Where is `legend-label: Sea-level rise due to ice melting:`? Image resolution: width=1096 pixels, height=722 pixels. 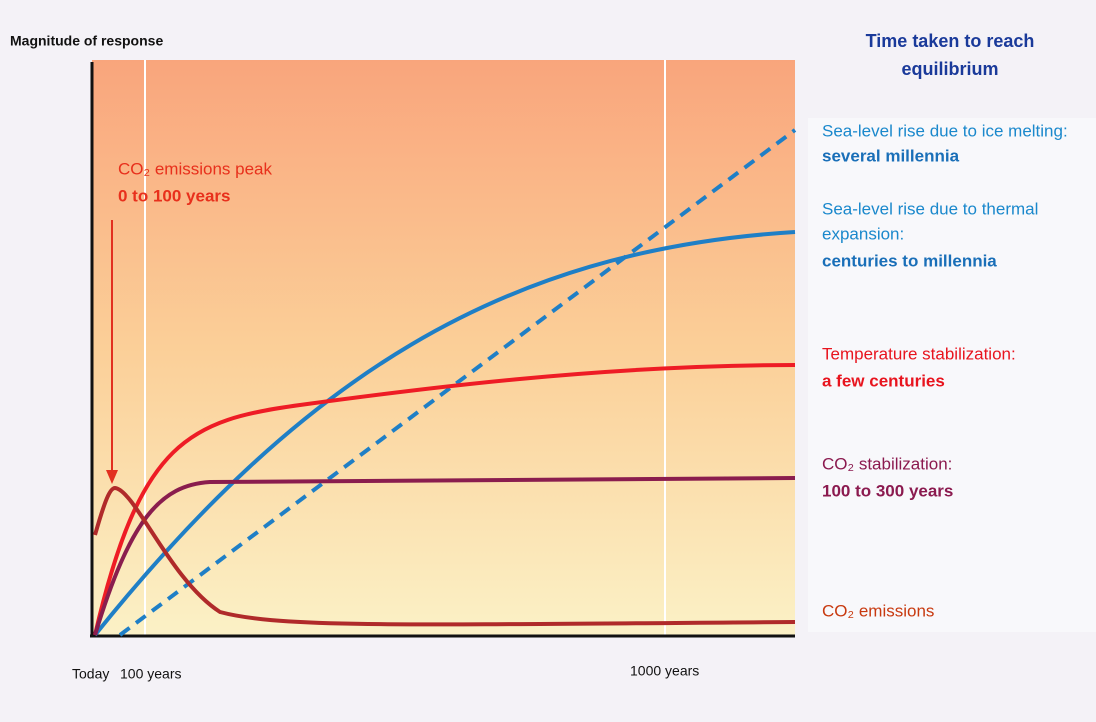
legend-label: Sea-level rise due to ice melting: is located at coordinates (945, 130).